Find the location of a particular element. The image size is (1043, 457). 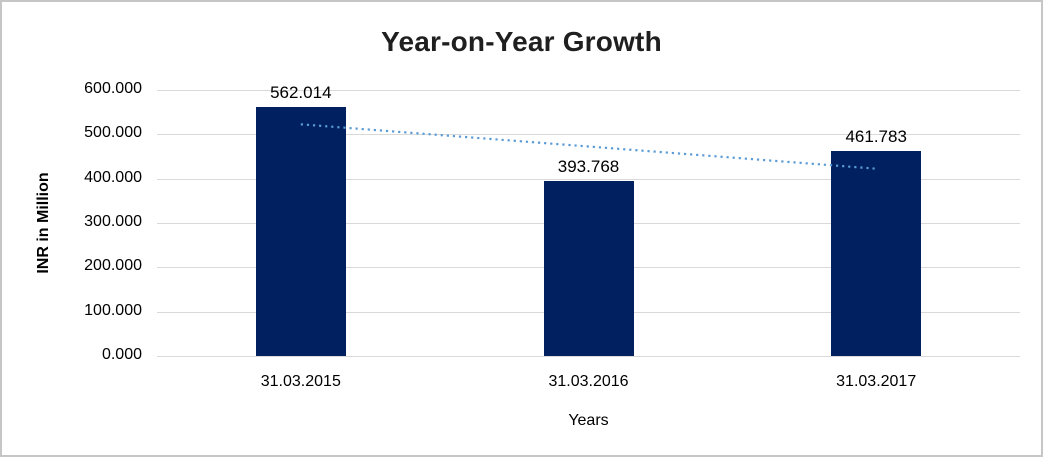

trendline is located at coordinates (588, 146).